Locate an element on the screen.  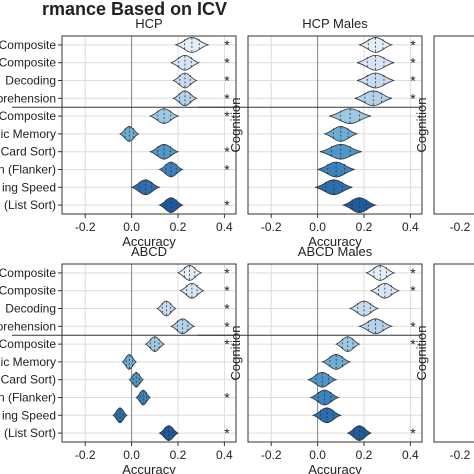
panel-title: HCP Males is located at coordinates (335, 23).